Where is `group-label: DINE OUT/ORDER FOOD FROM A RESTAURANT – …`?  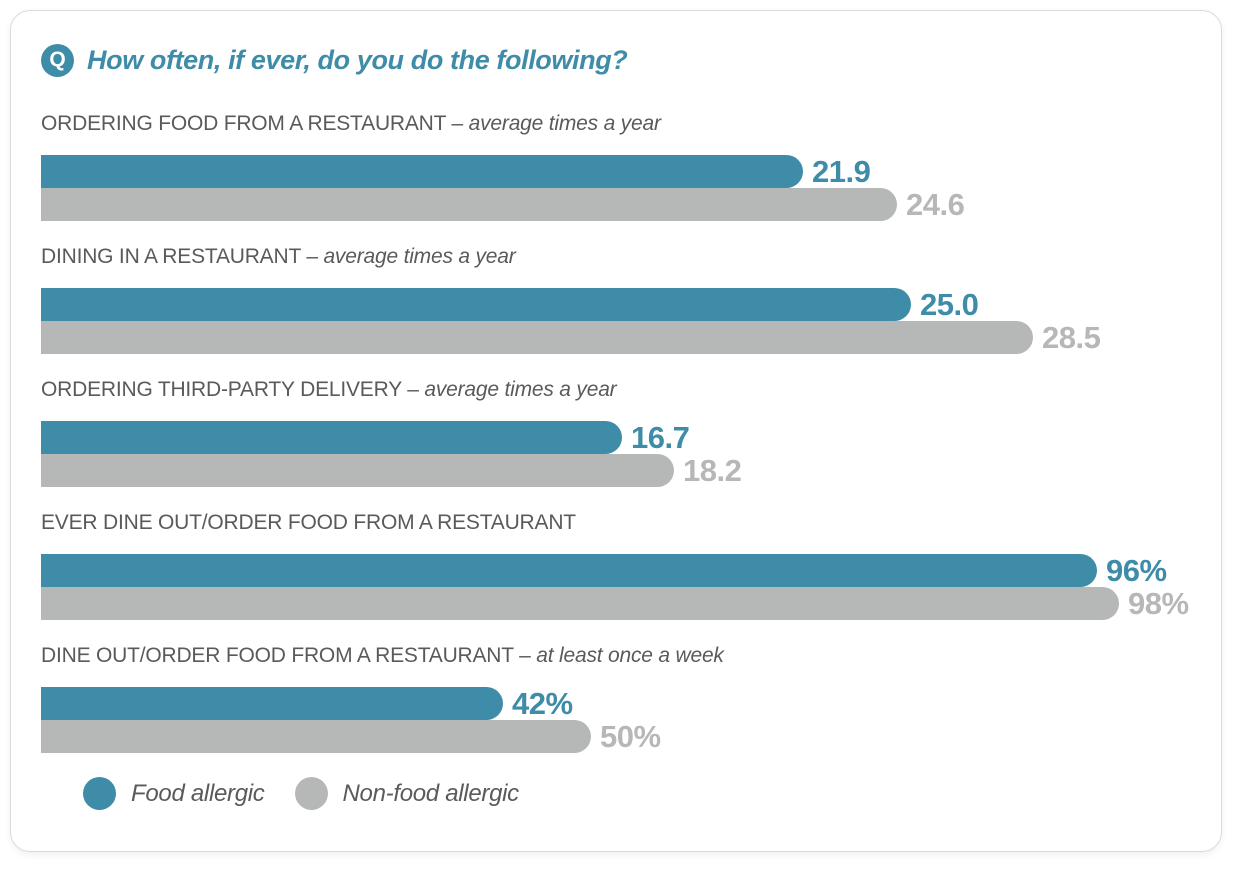 group-label: DINE OUT/ORDER FOOD FROM A RESTAURANT – … is located at coordinates (616, 656).